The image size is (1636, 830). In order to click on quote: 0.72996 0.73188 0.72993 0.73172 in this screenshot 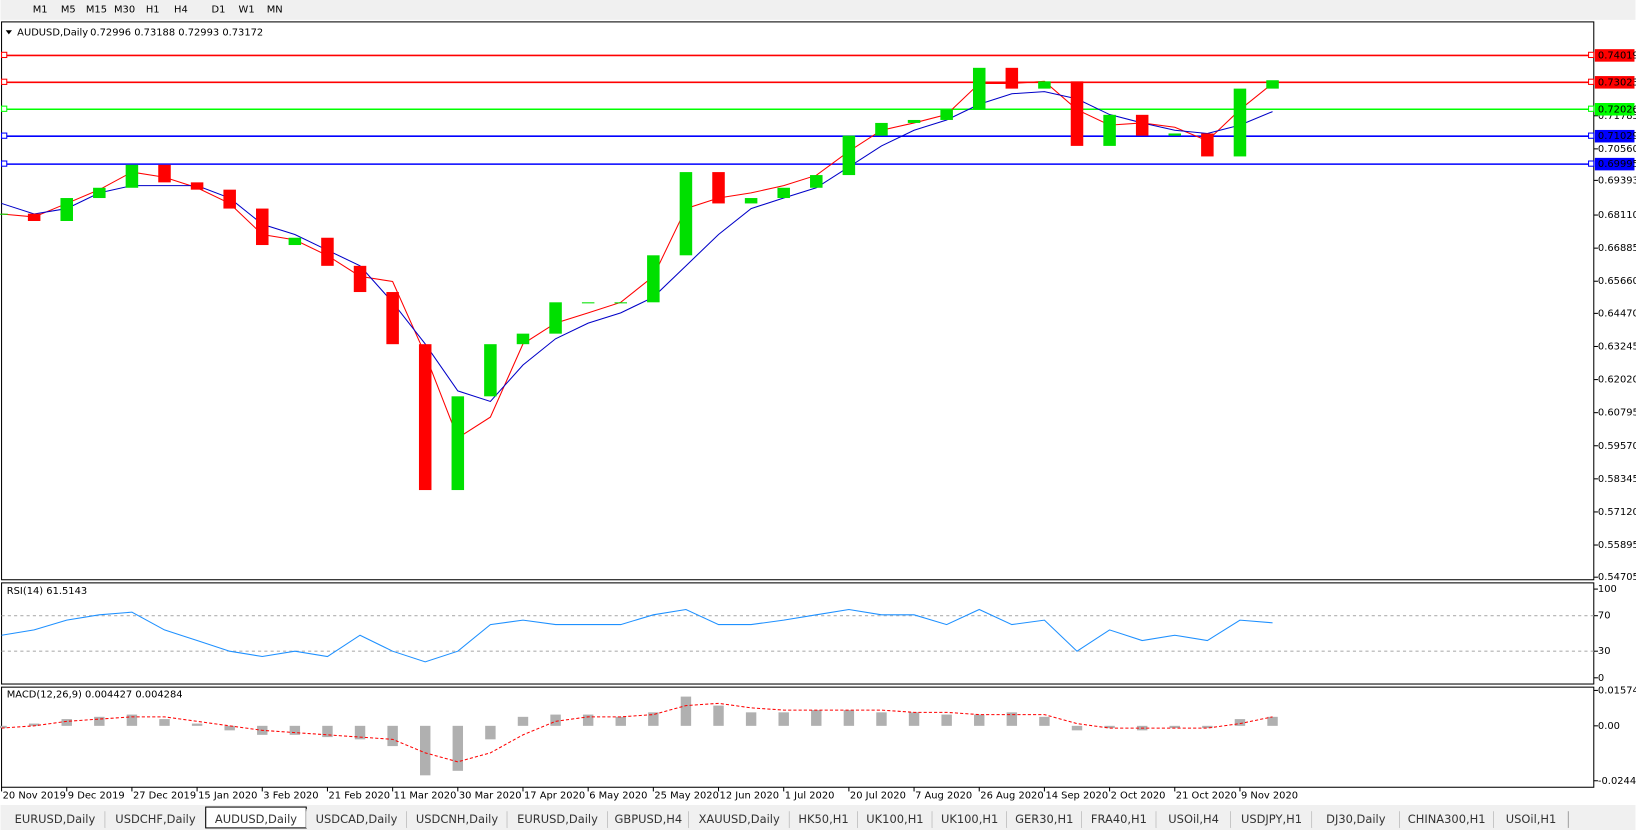, I will do `click(176, 32)`.